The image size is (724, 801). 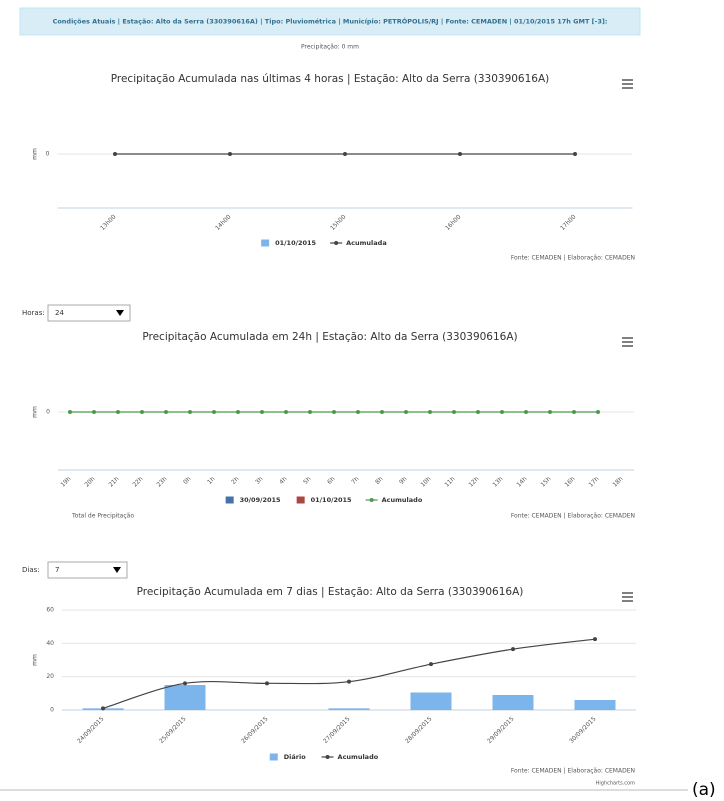 What do you see at coordinates (358, 757) in the screenshot?
I see `legend-label: Acumulado` at bounding box center [358, 757].